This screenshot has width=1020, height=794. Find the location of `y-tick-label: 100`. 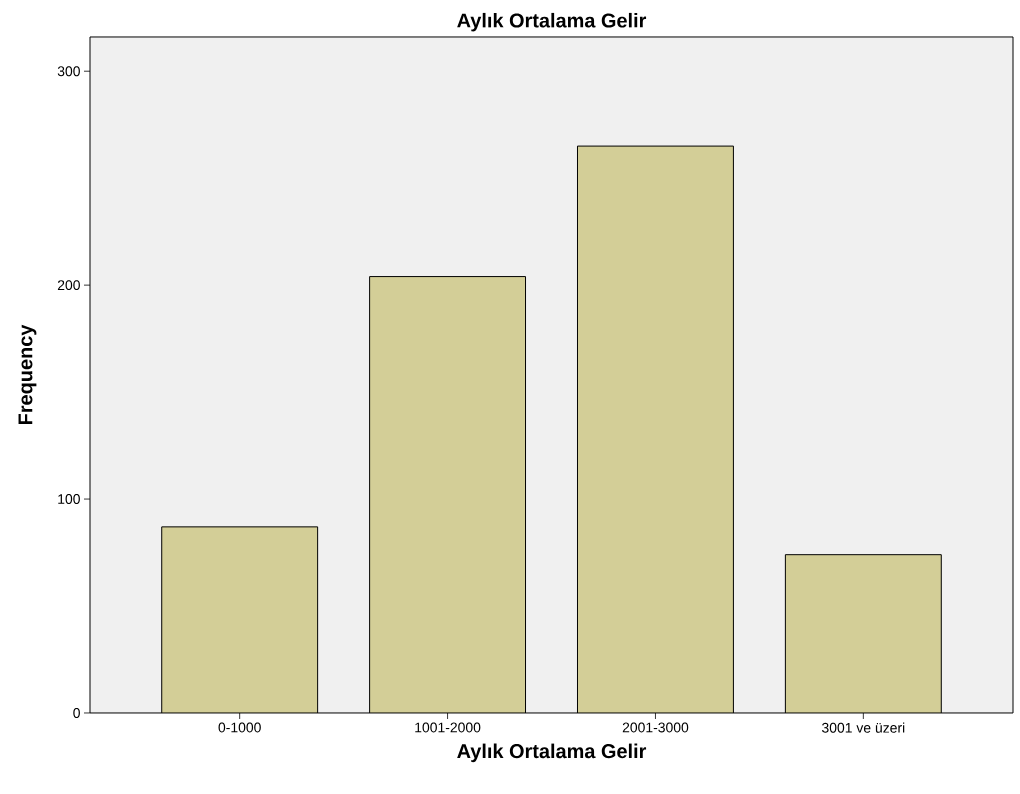

y-tick-label: 100 is located at coordinates (69, 499).